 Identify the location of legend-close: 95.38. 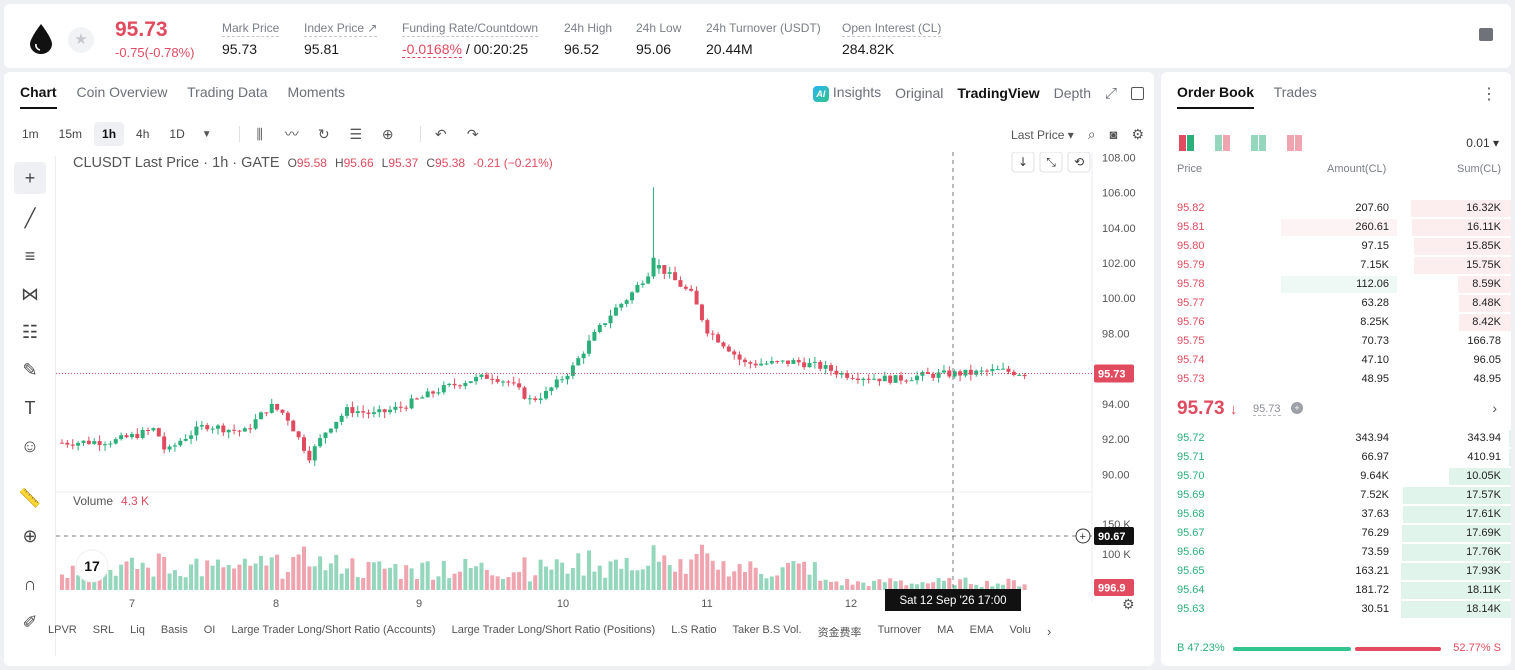
(450, 163).